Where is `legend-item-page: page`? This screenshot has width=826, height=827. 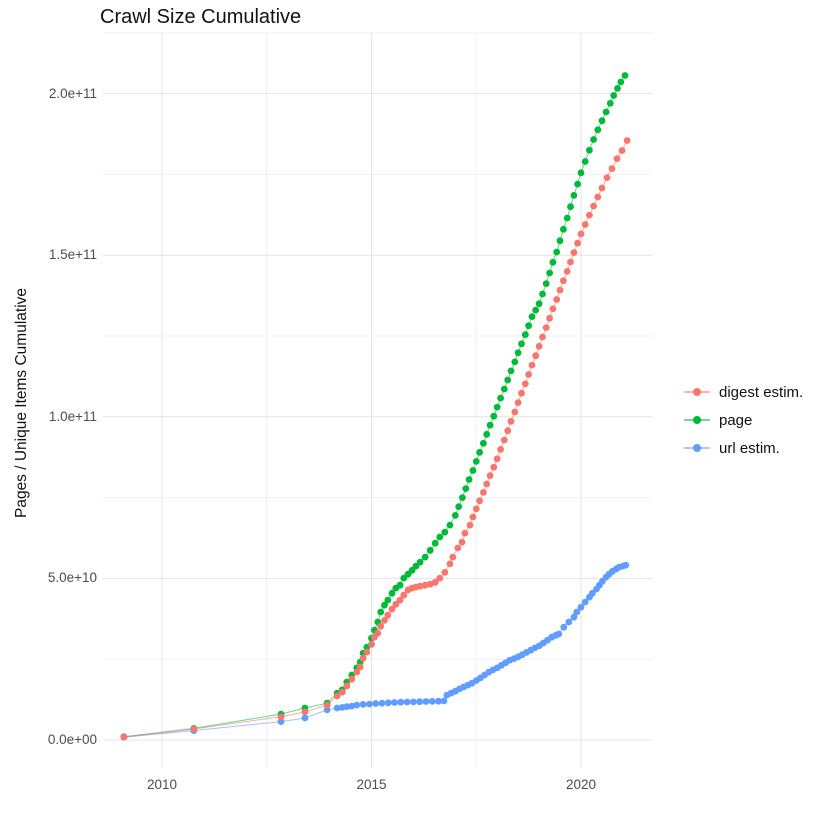 legend-item-page: page is located at coordinates (742, 420).